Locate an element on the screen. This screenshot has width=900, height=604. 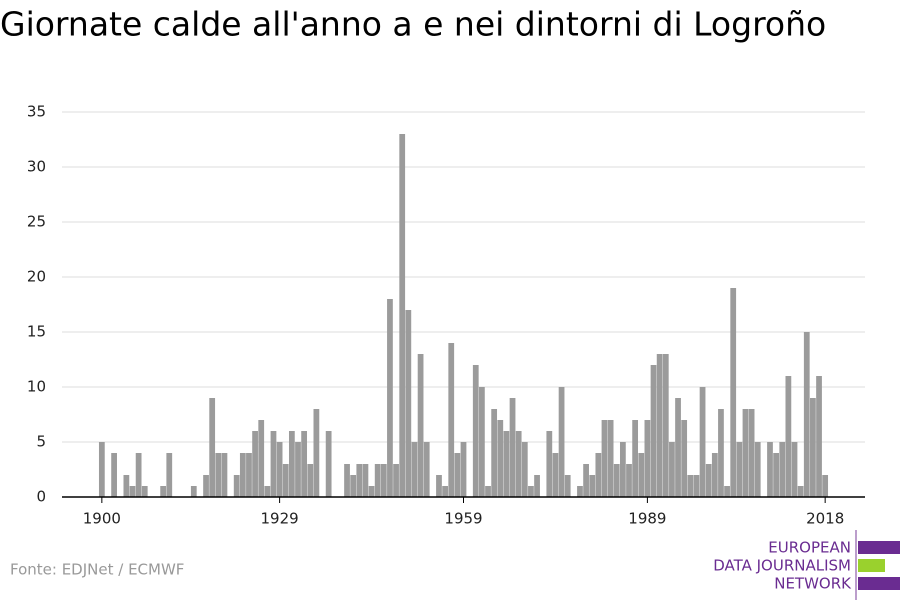
x-tick-label: 1900 is located at coordinates (102, 519).